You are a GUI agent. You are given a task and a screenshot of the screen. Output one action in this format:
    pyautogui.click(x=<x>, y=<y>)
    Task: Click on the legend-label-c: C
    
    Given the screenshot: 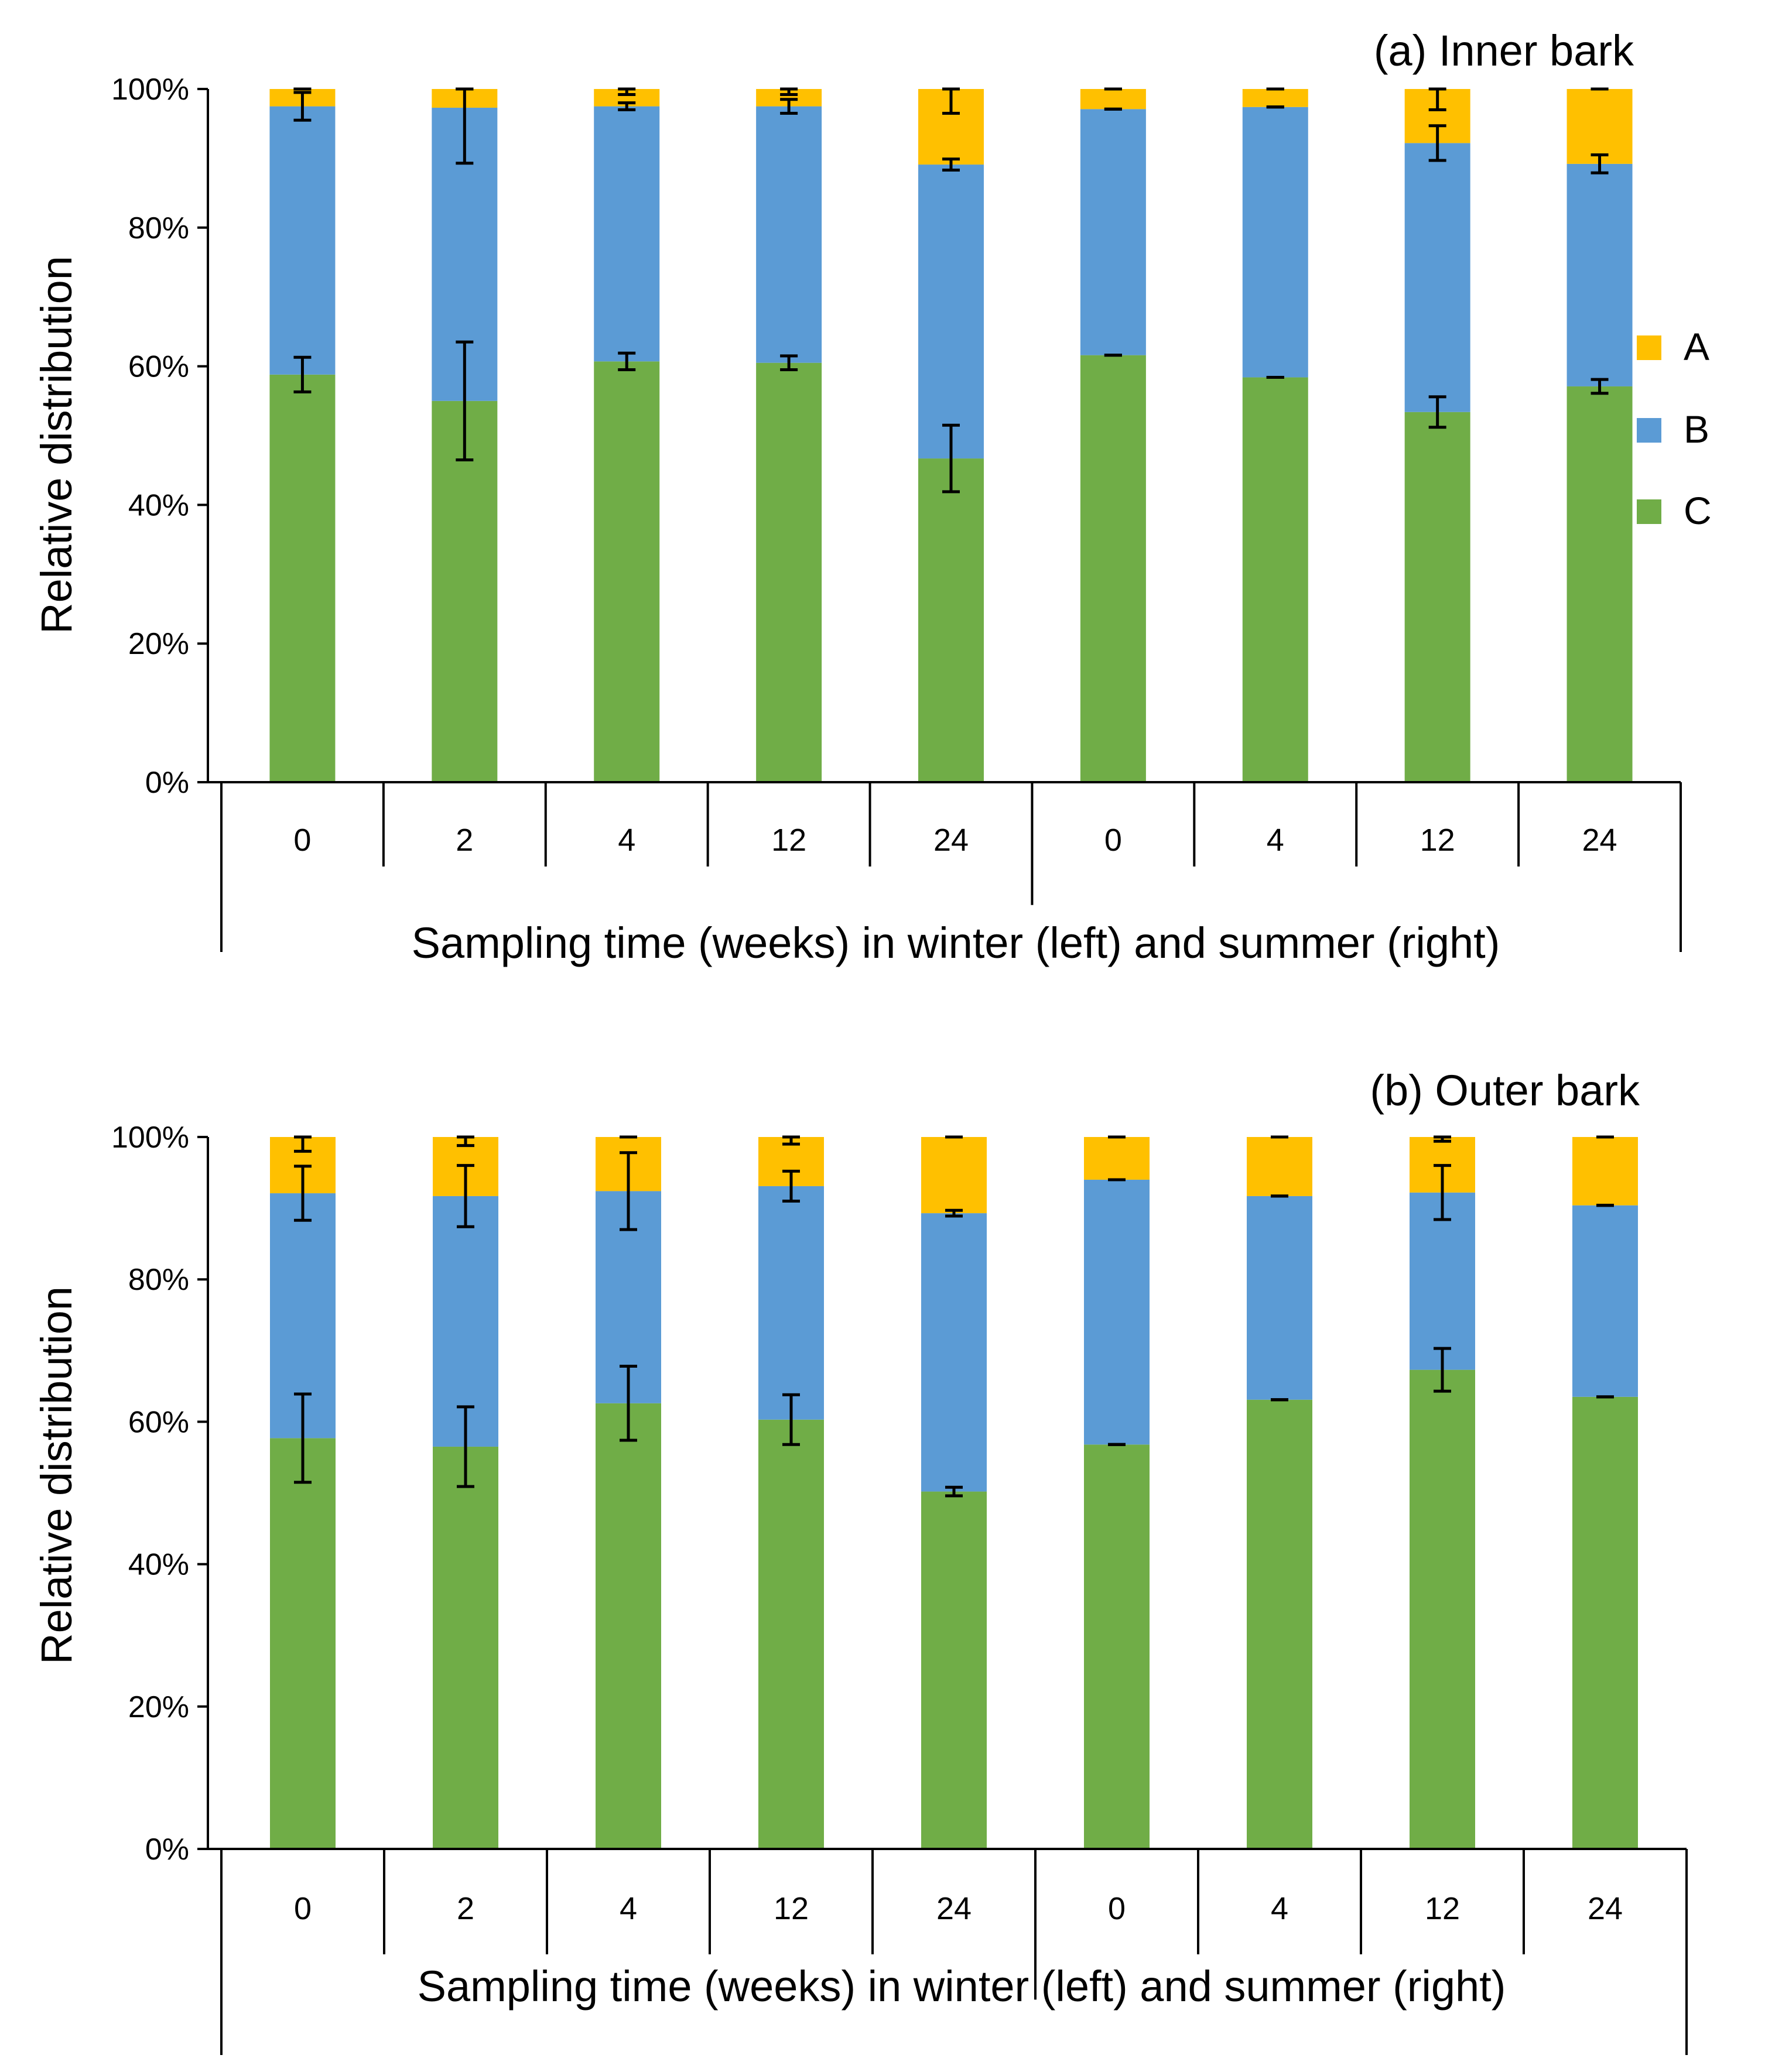 What is the action you would take?
    pyautogui.click(x=1698, y=510)
    